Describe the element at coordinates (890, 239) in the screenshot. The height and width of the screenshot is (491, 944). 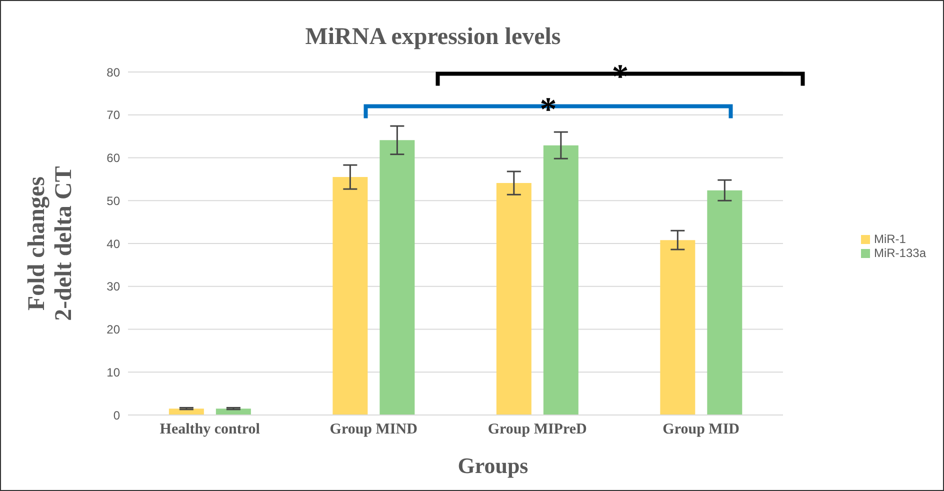
I see `legend-label: MiR-1` at that location.